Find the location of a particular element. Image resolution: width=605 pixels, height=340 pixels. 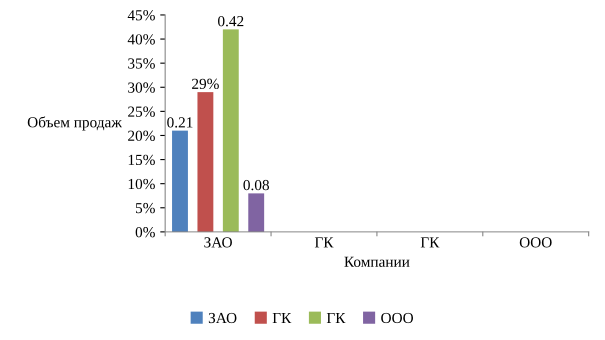

data-label: 0.21 is located at coordinates (179, 122).